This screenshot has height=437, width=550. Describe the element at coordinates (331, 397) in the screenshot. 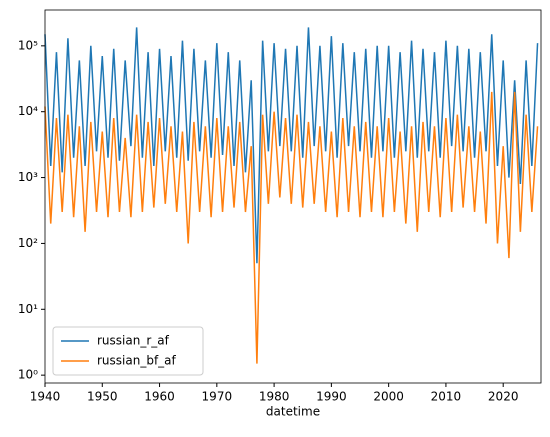

I see `x-tick-label: 1990` at that location.